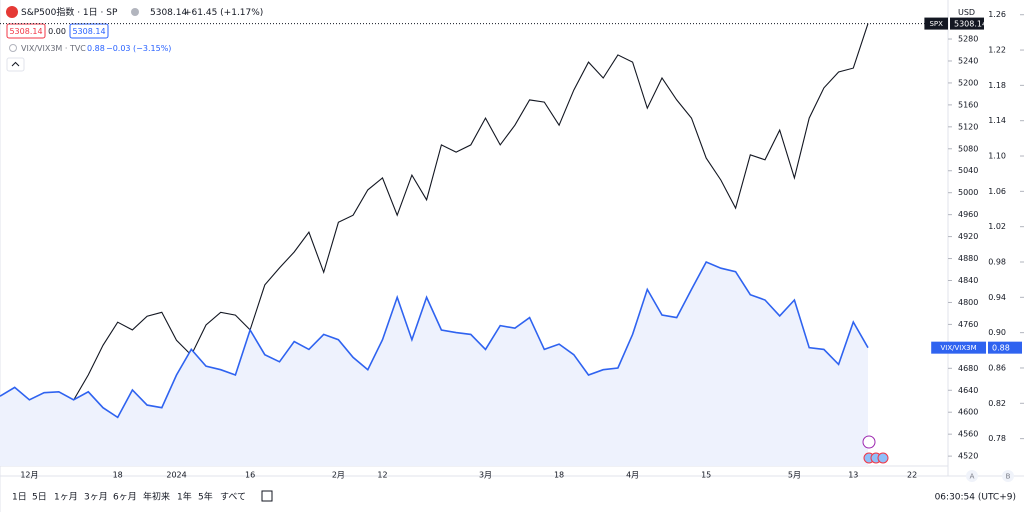 The height and width of the screenshot is (512, 1024). Describe the element at coordinates (997, 226) in the screenshot. I see `y2-tick-label: 1.02` at that location.